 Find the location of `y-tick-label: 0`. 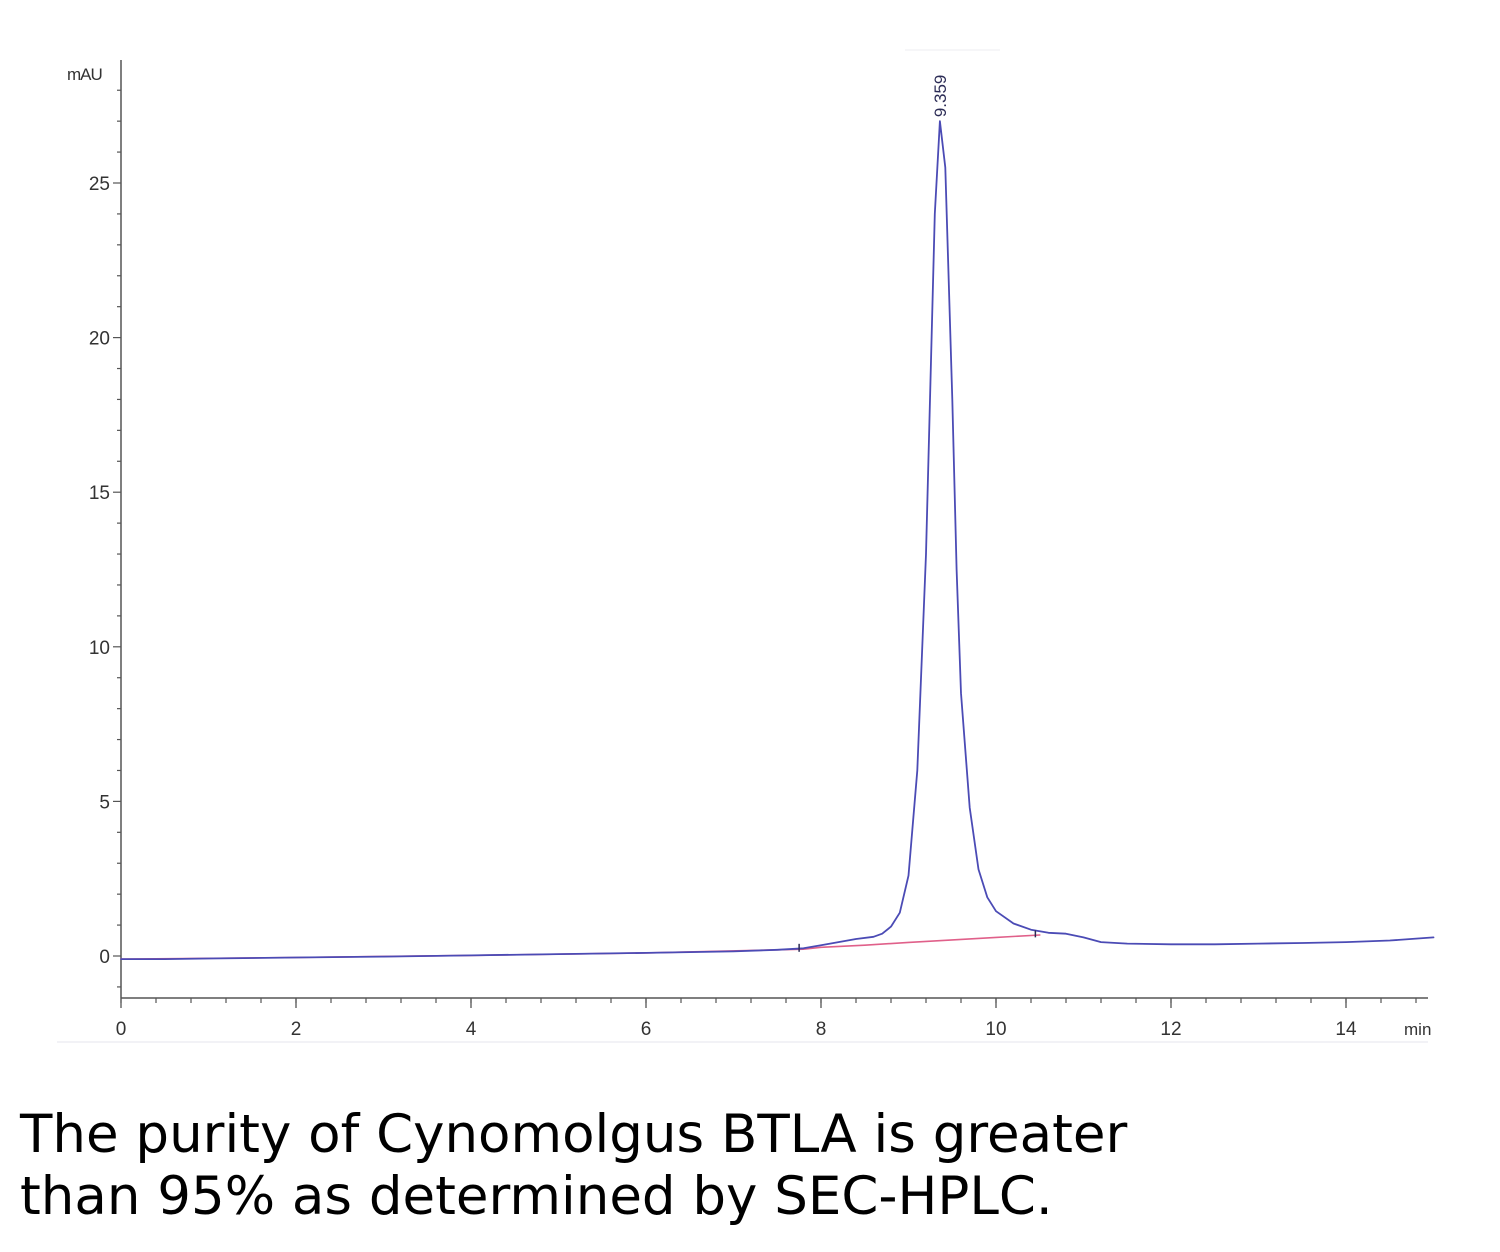

y-tick-label: 0 is located at coordinates (104, 957).